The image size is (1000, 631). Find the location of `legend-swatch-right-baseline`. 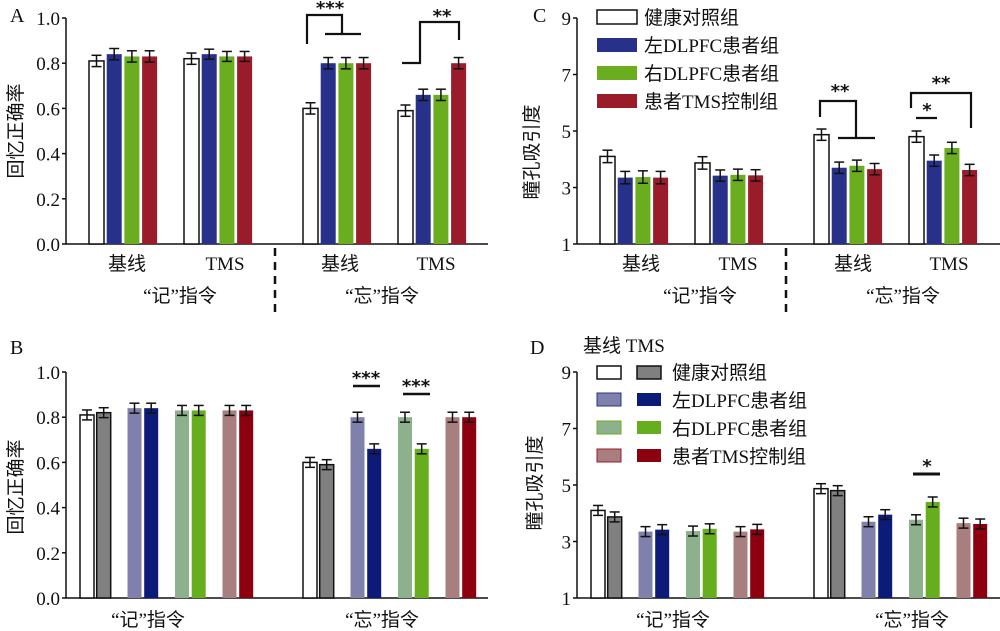

legend-swatch-right-baseline is located at coordinates (609, 427).